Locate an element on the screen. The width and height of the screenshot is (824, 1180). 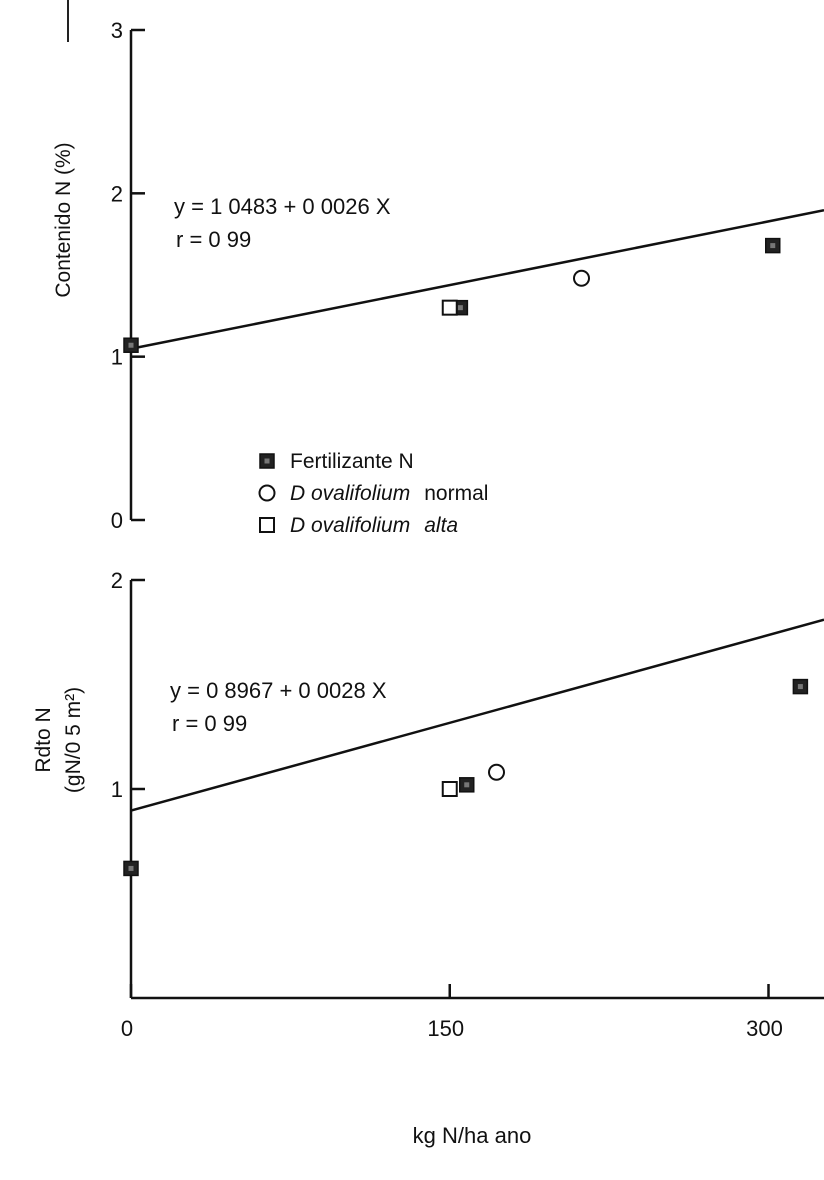
bottom-y-axis-label-line2: (gN/0 5 m²) is located at coordinates (73, 740).